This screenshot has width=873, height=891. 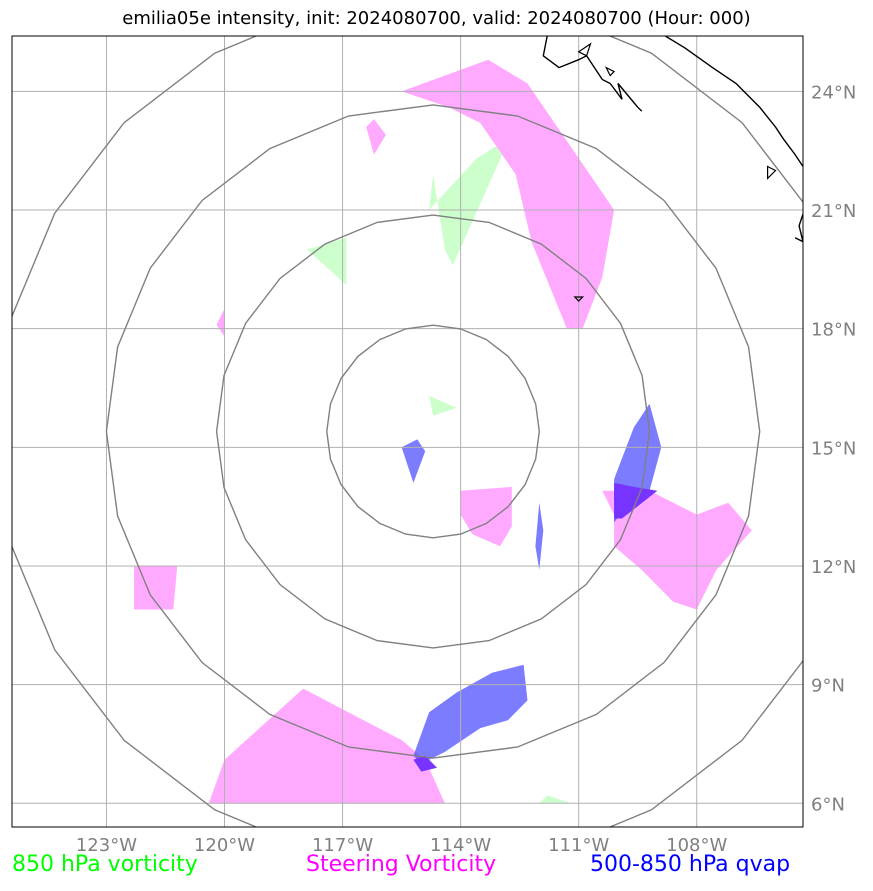 I want to click on lon-tick-label: 123°W, so click(x=106, y=845).